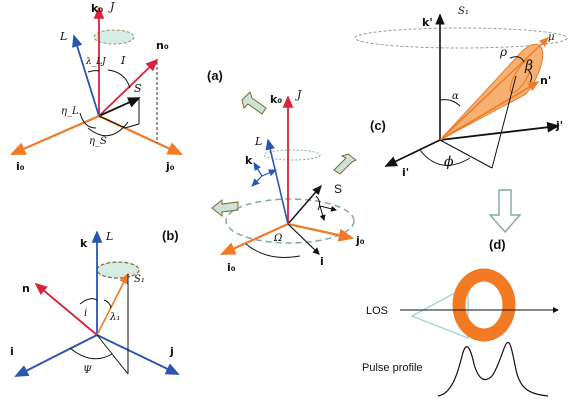 The height and width of the screenshot is (404, 575). I want to click on center-label-k: k, so click(249, 160).